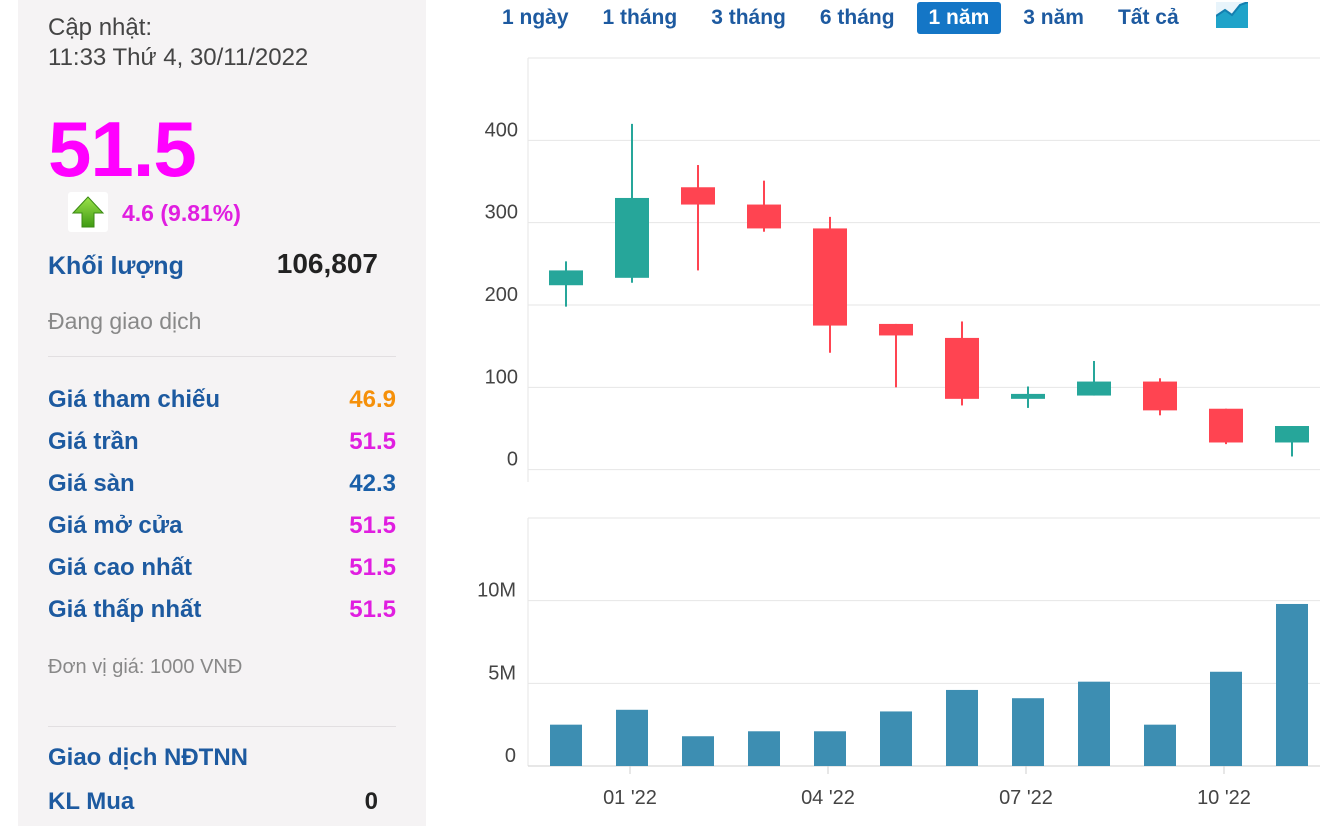  I want to click on range-button-3y: 3 năm, so click(1053, 17).